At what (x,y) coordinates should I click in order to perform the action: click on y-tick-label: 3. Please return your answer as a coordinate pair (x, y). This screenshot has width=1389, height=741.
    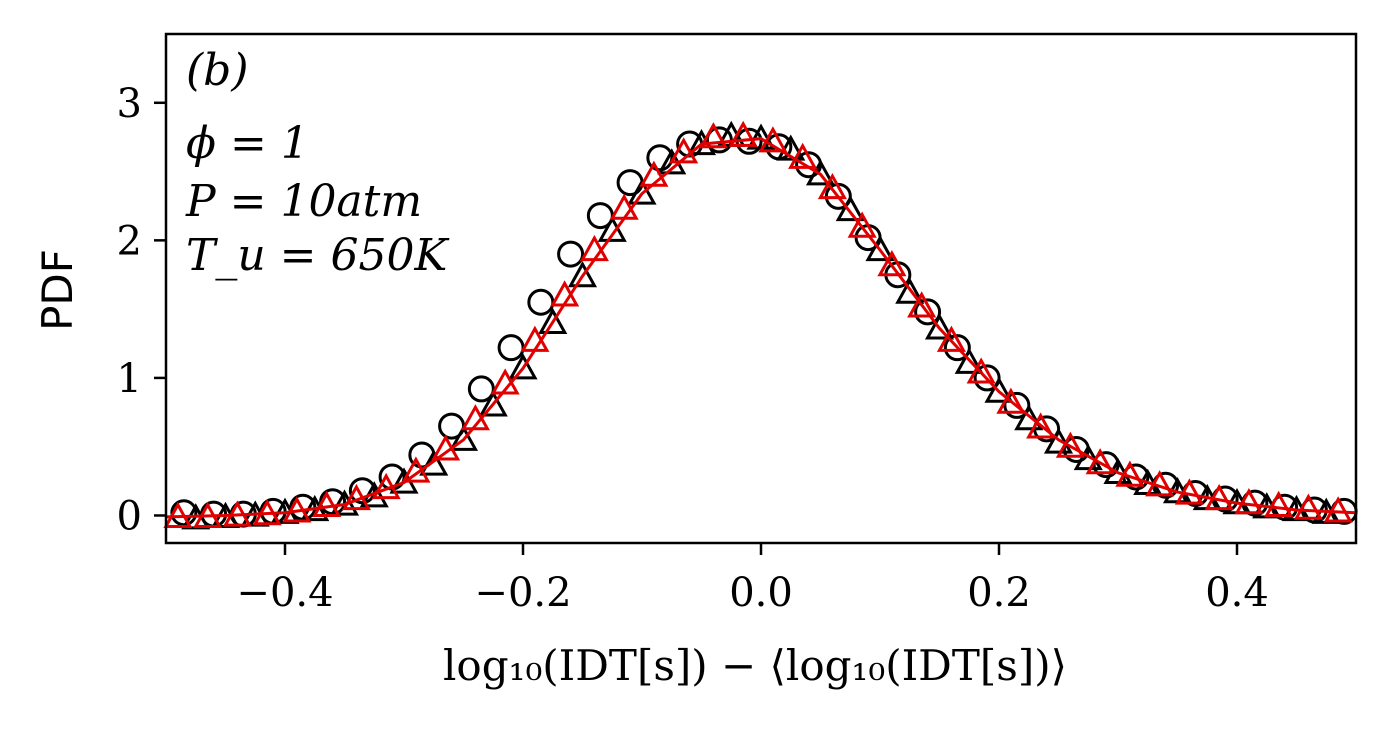
    Looking at the image, I should click on (129, 104).